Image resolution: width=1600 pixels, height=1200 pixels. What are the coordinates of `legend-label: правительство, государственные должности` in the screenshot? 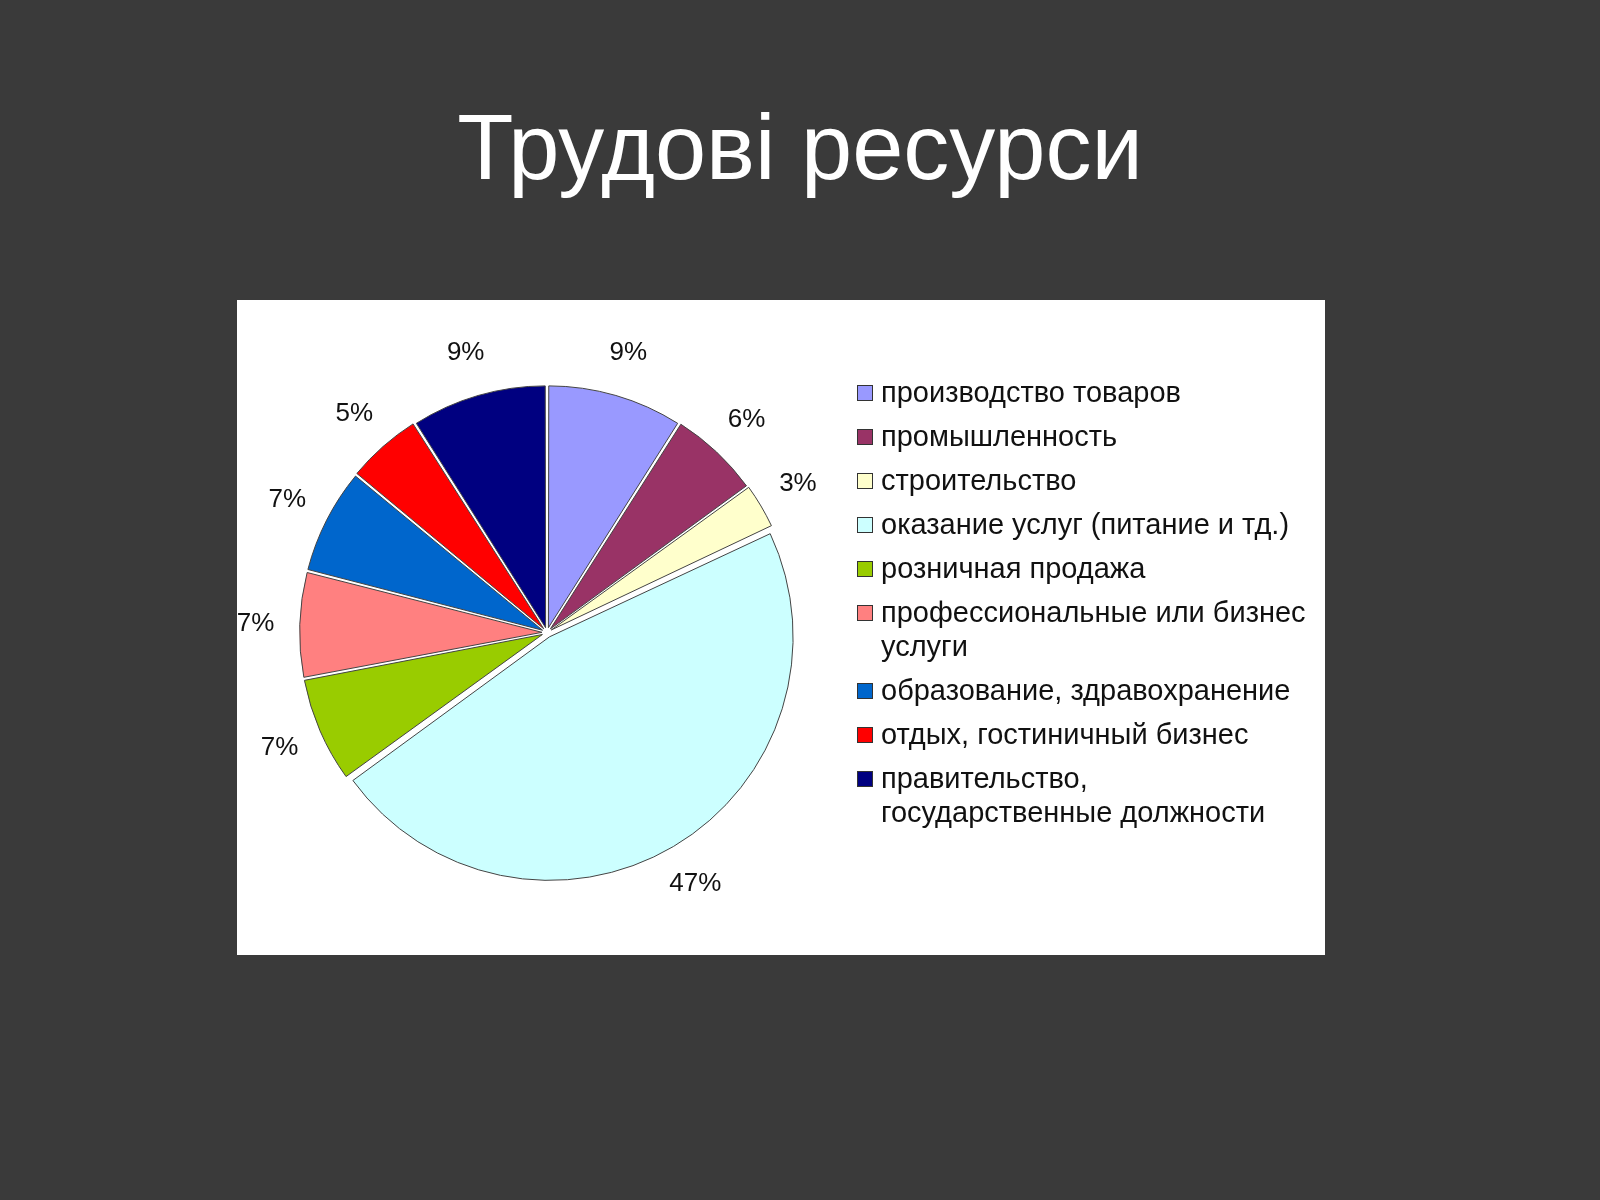 It's located at (1074, 795).